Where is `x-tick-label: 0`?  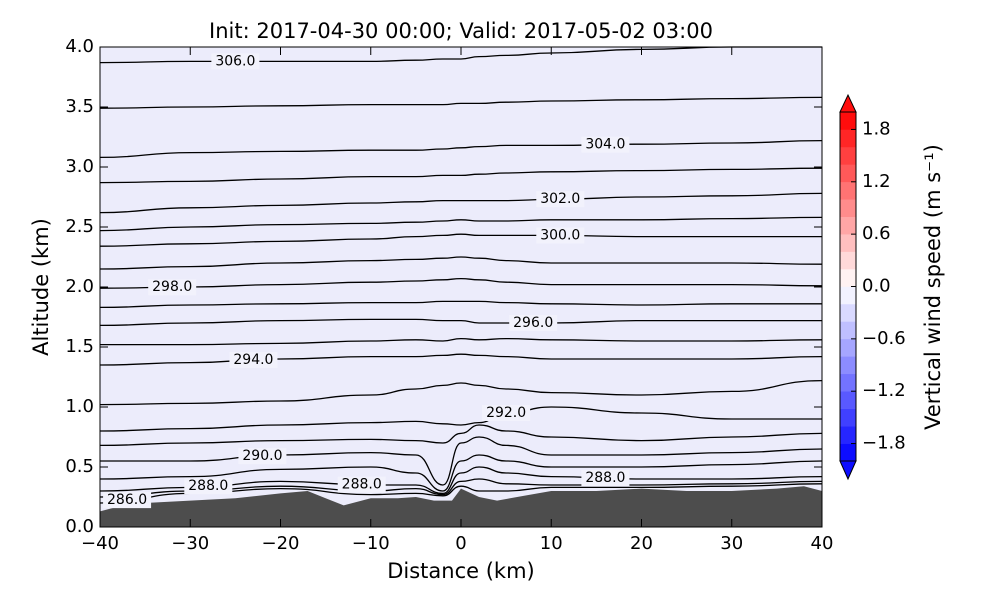
x-tick-label: 0 is located at coordinates (460, 543).